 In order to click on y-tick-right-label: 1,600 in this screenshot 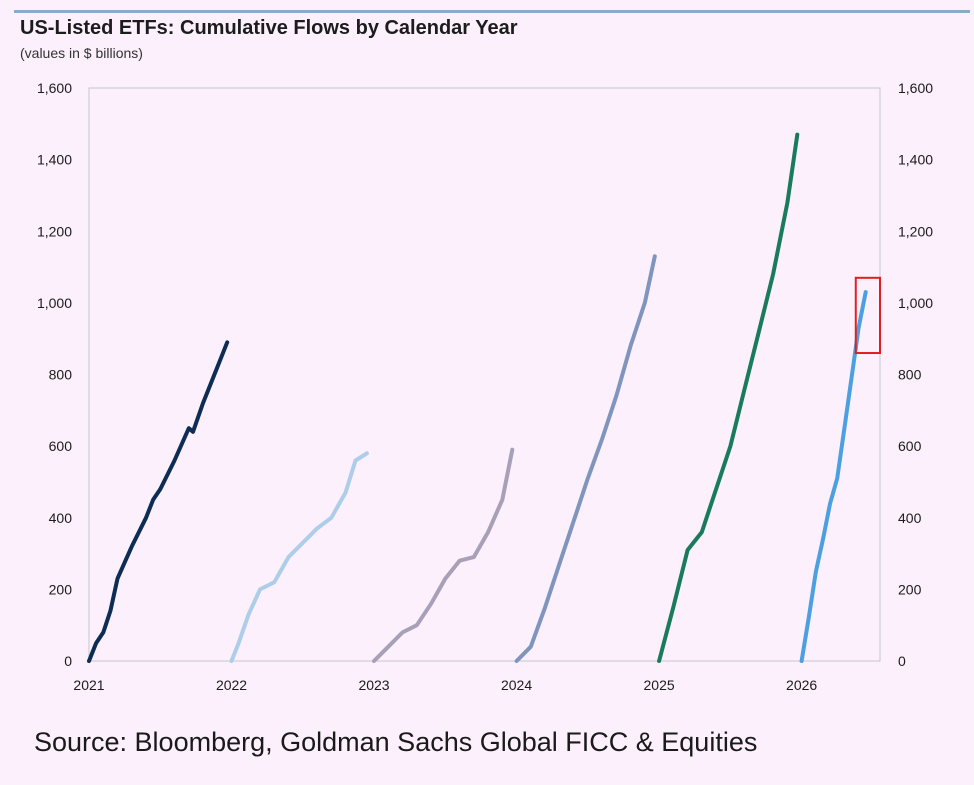, I will do `click(915, 88)`.